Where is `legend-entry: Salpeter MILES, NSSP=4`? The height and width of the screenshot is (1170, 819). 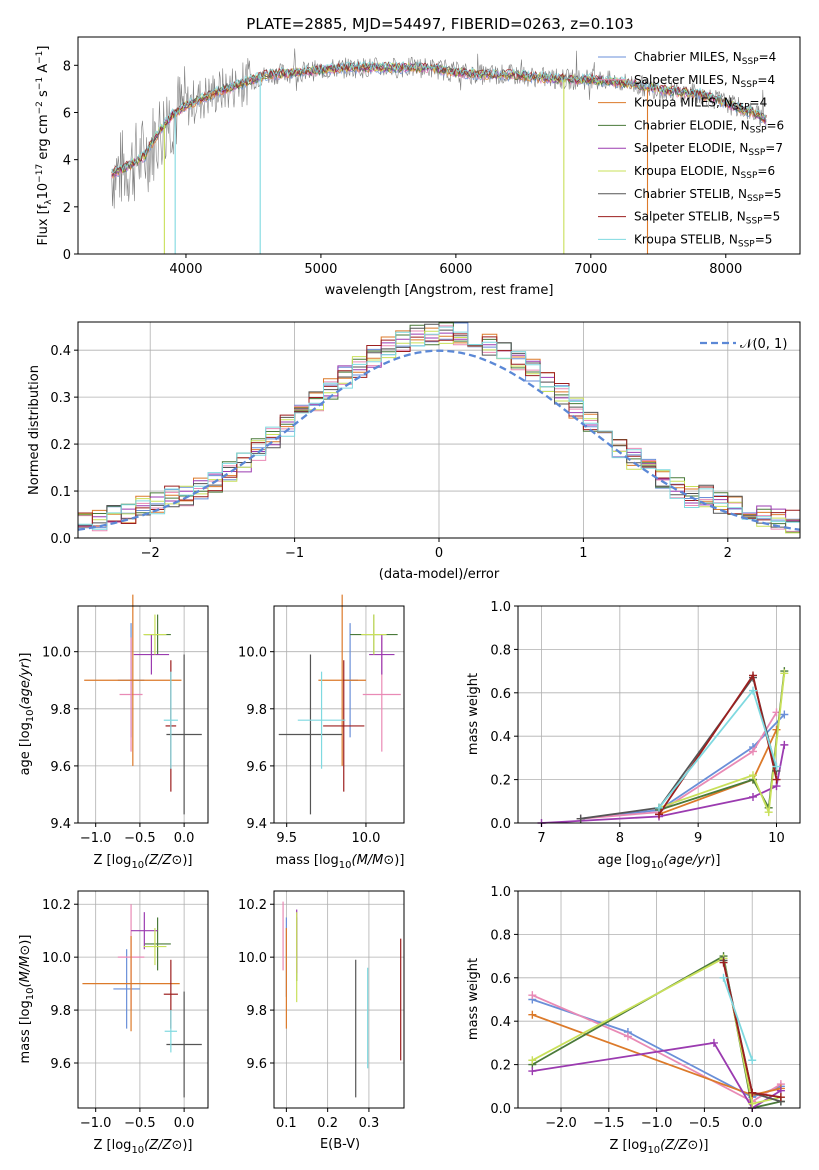 legend-entry: Salpeter MILES, NSSP=4 is located at coordinates (704, 81).